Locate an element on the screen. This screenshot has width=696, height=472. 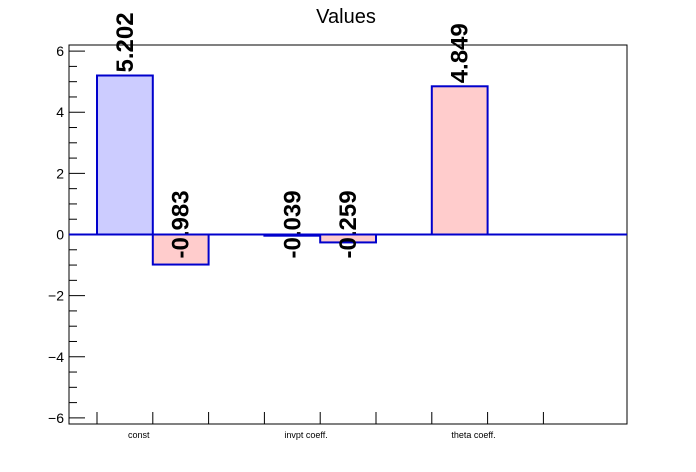
y-tick-label: 0 is located at coordinates (60, 235).